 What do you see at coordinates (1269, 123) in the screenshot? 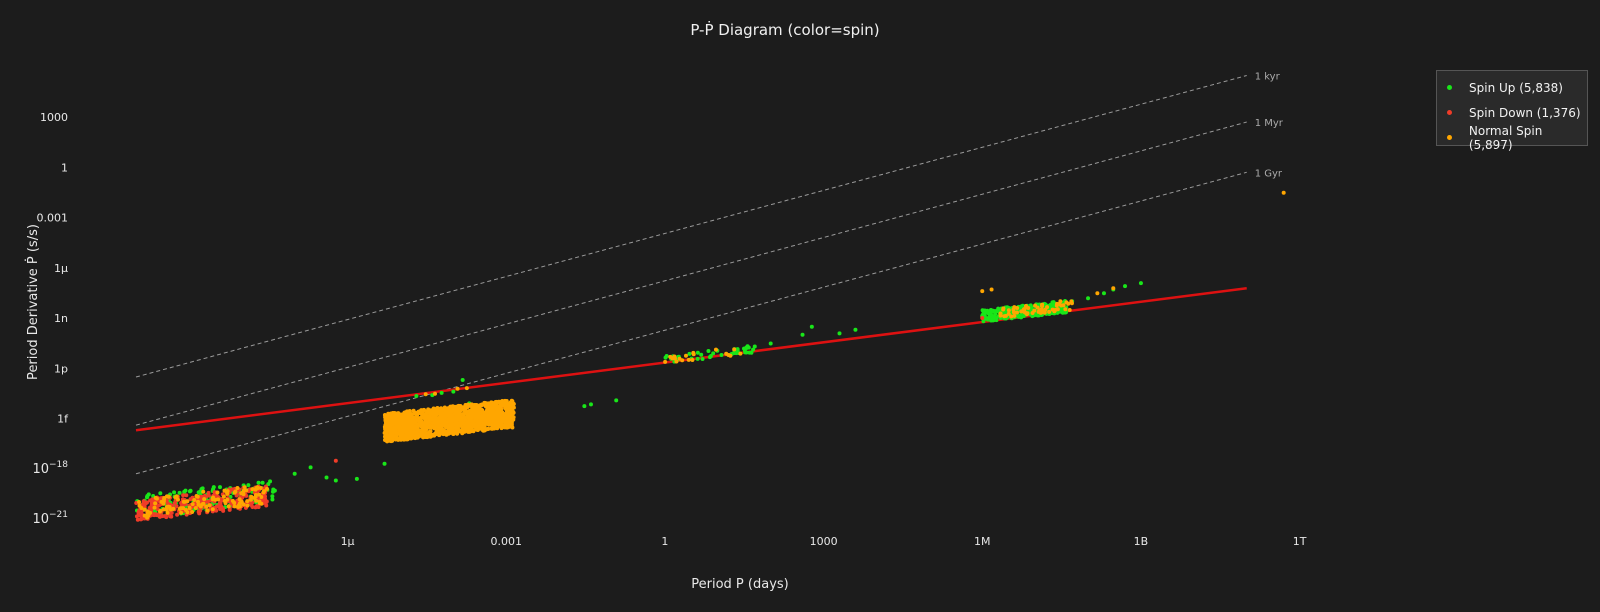
I see `age-line-label-1-myr: 1 Myr` at bounding box center [1269, 123].